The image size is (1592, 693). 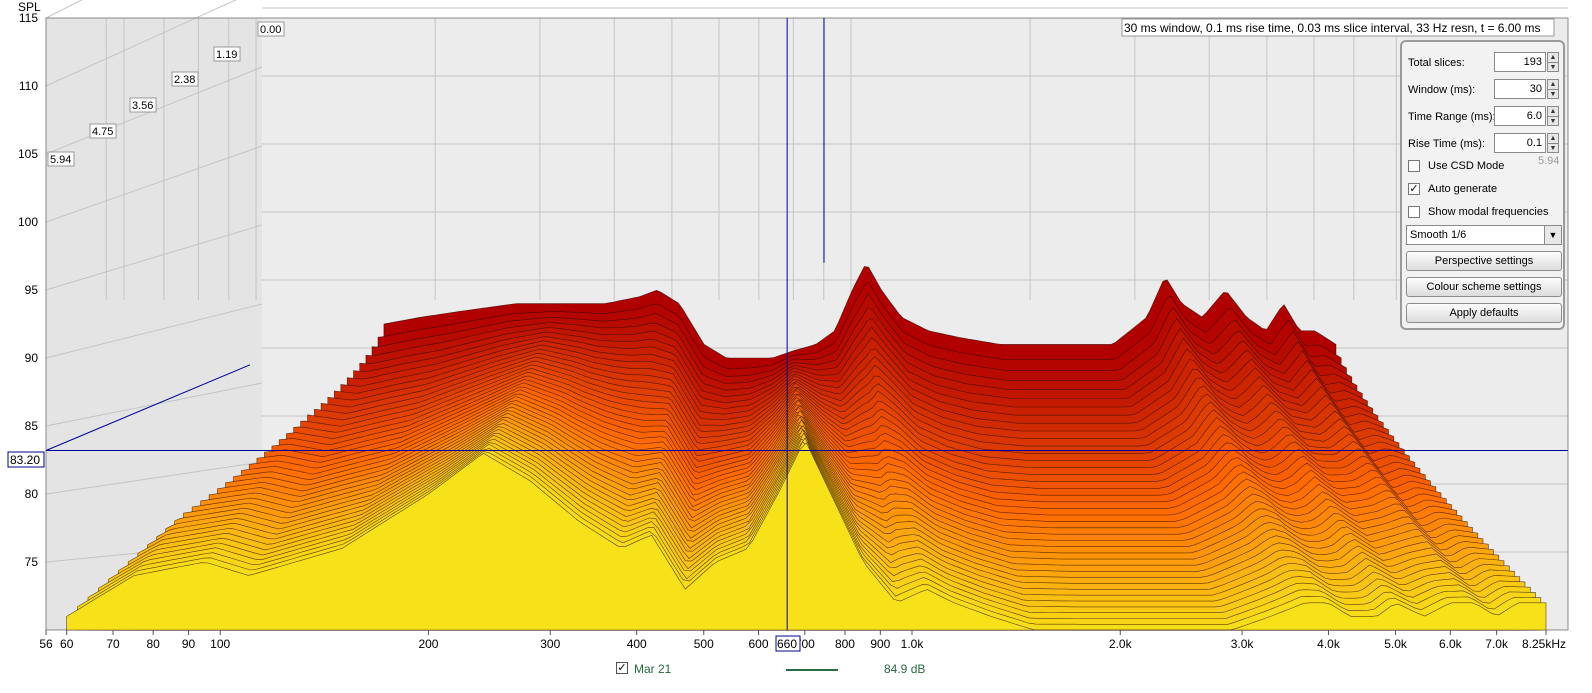 I want to click on time-label: 0.00, so click(x=270, y=30).